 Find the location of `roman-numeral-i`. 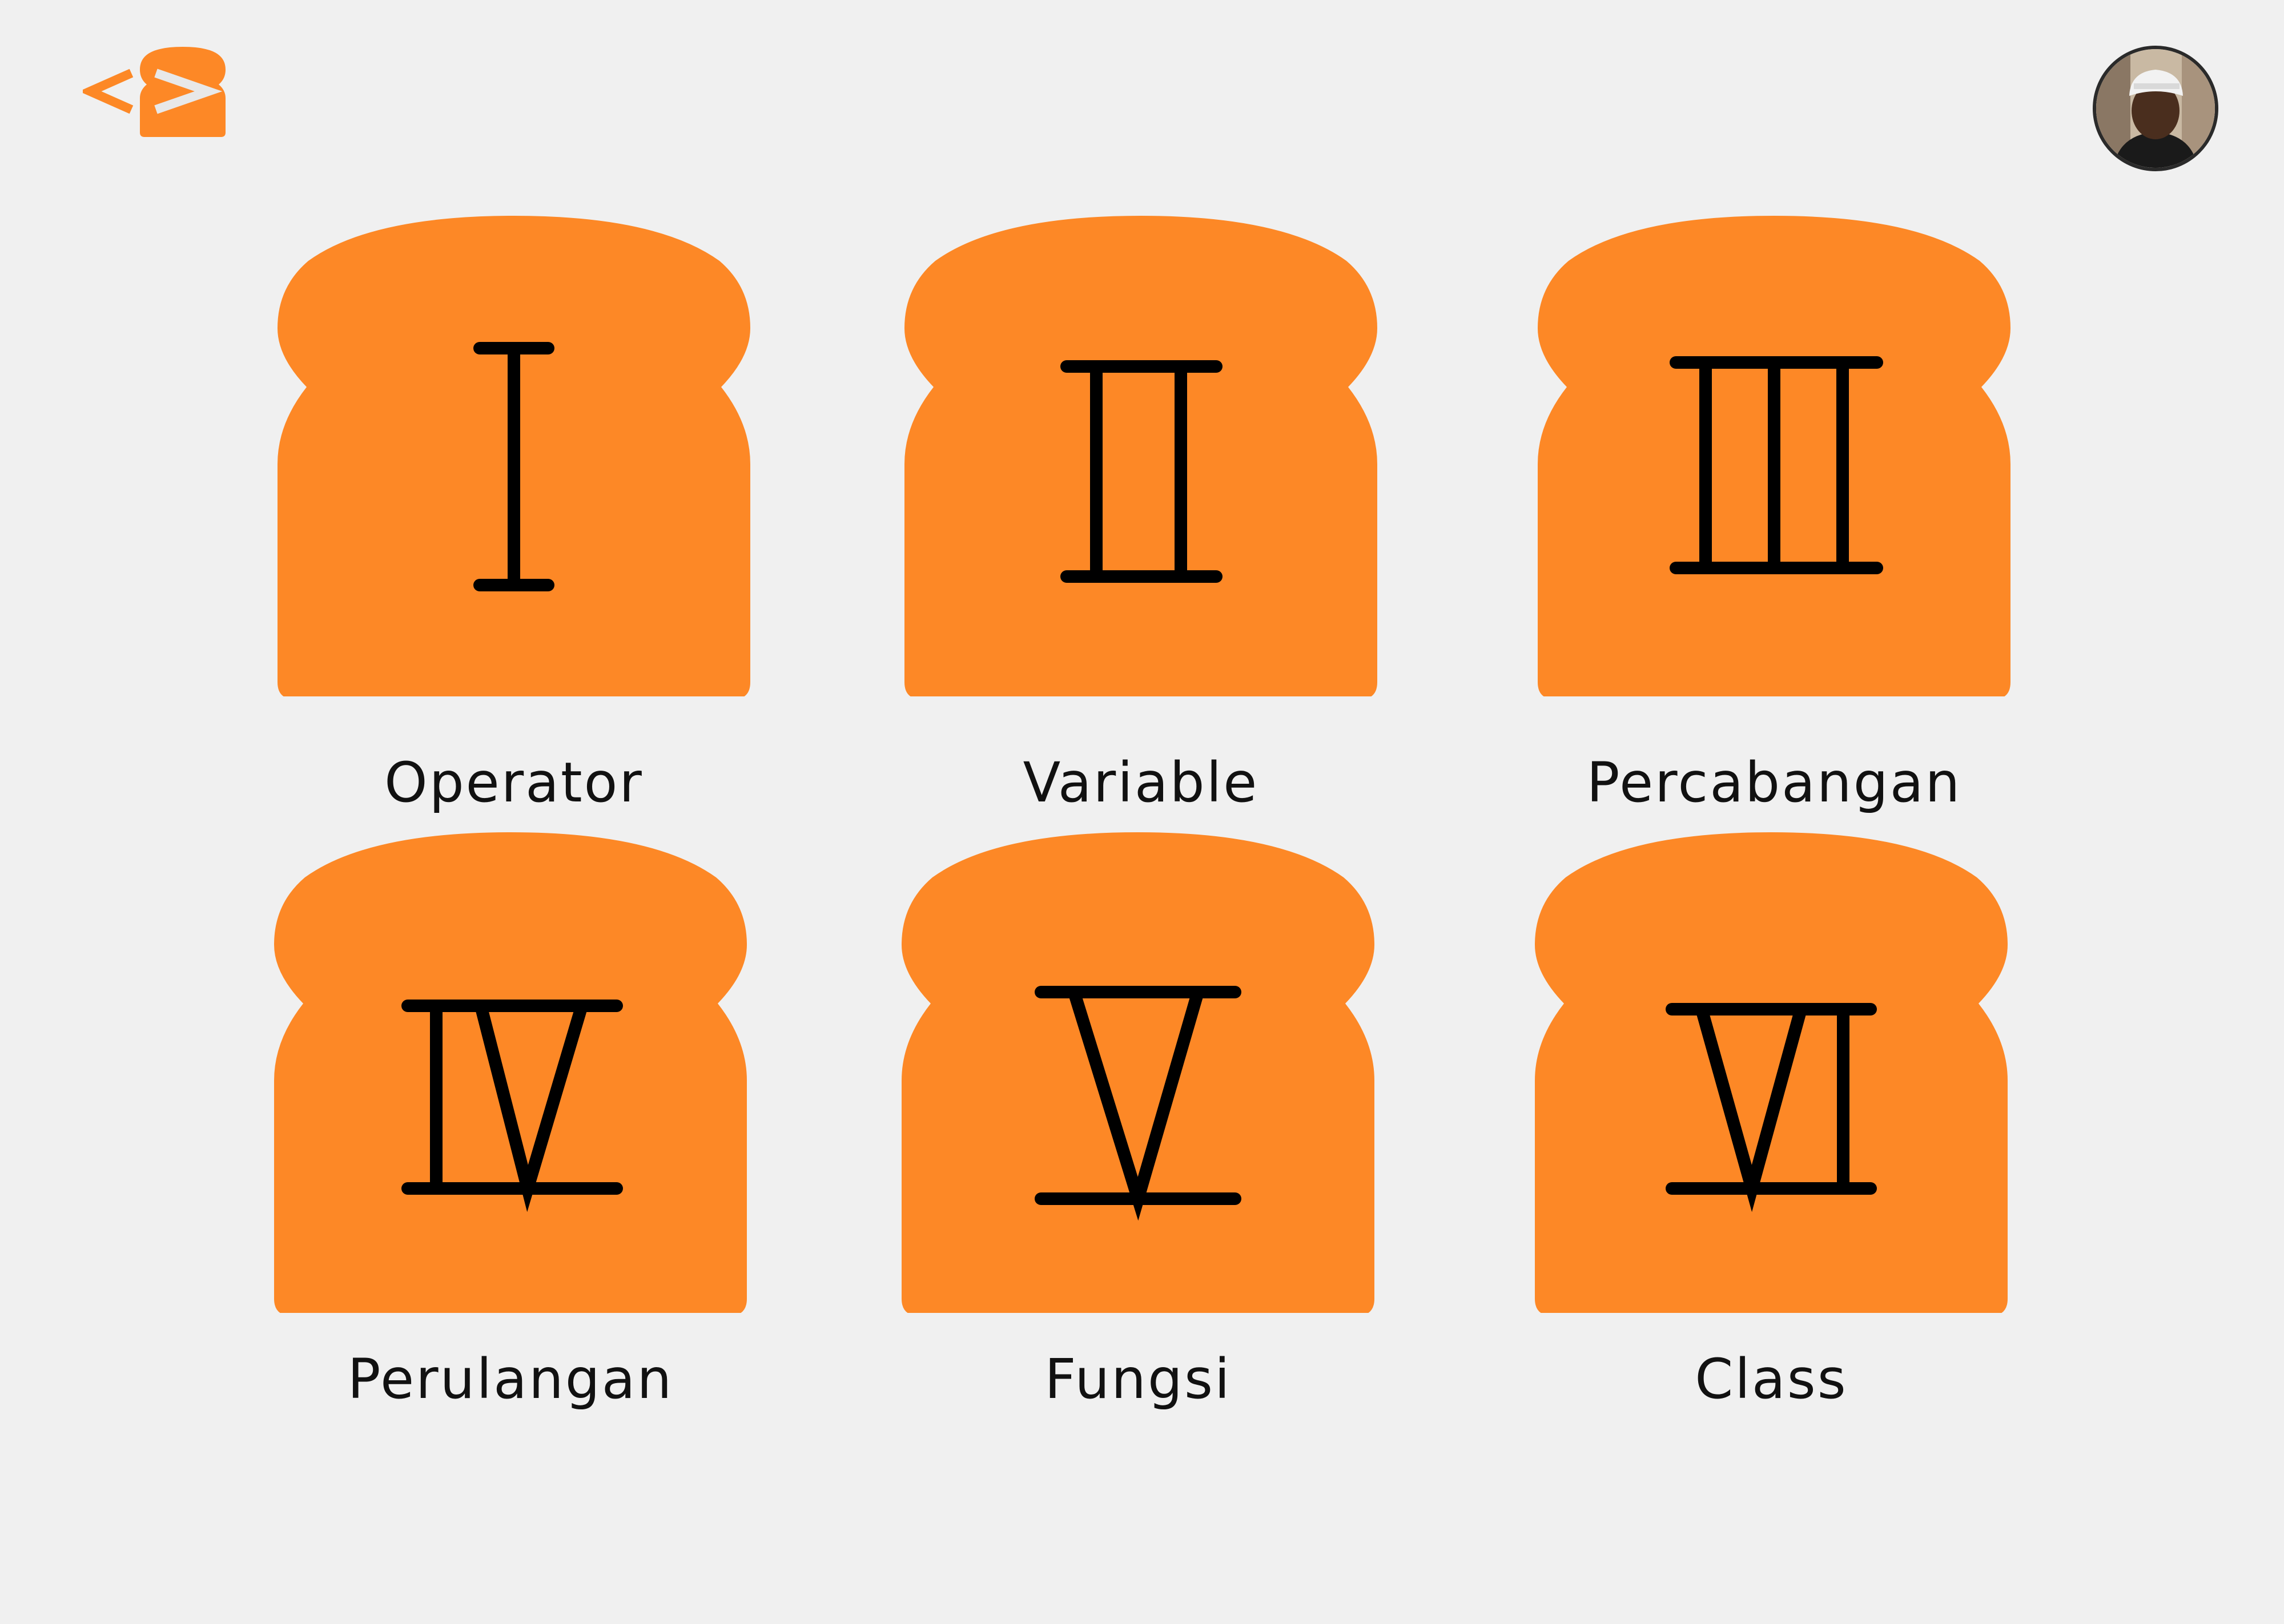

roman-numeral-i is located at coordinates (513, 467).